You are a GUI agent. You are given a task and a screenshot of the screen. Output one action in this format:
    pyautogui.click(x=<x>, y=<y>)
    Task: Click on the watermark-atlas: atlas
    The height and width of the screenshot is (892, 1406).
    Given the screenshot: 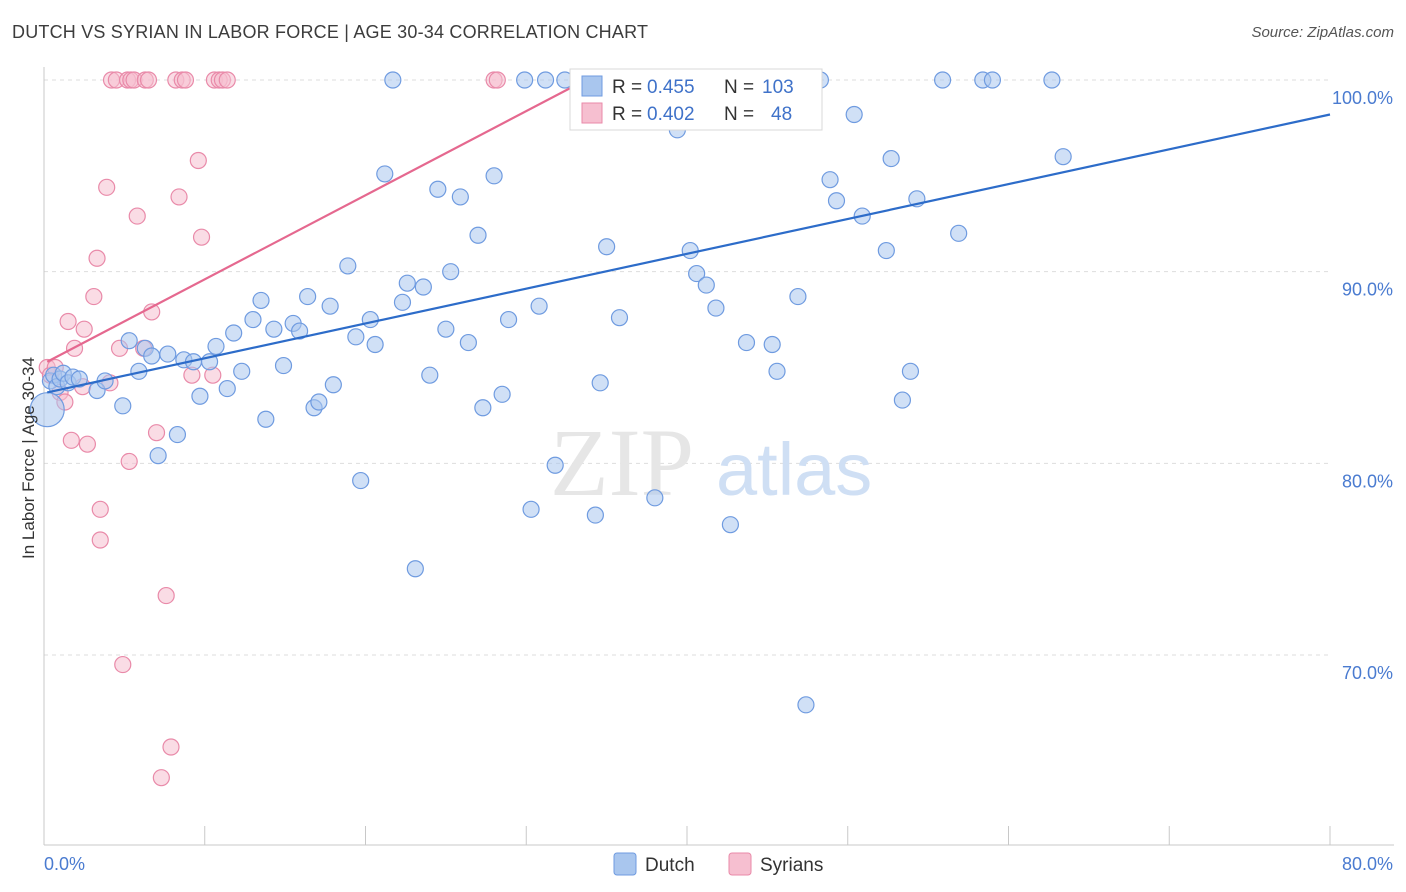 What is the action you would take?
    pyautogui.click(x=794, y=469)
    